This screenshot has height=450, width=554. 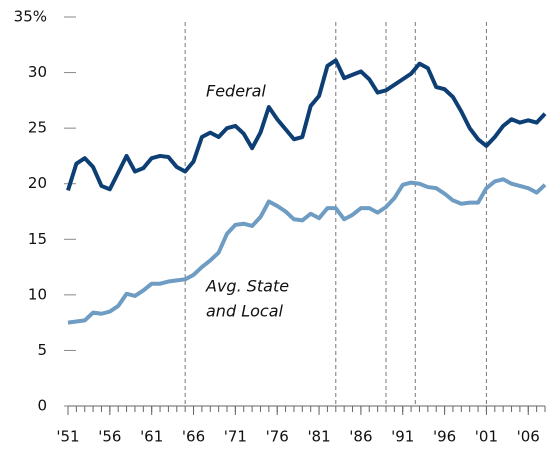 What do you see at coordinates (37, 183) in the screenshot?
I see `y-tick-label: 20` at bounding box center [37, 183].